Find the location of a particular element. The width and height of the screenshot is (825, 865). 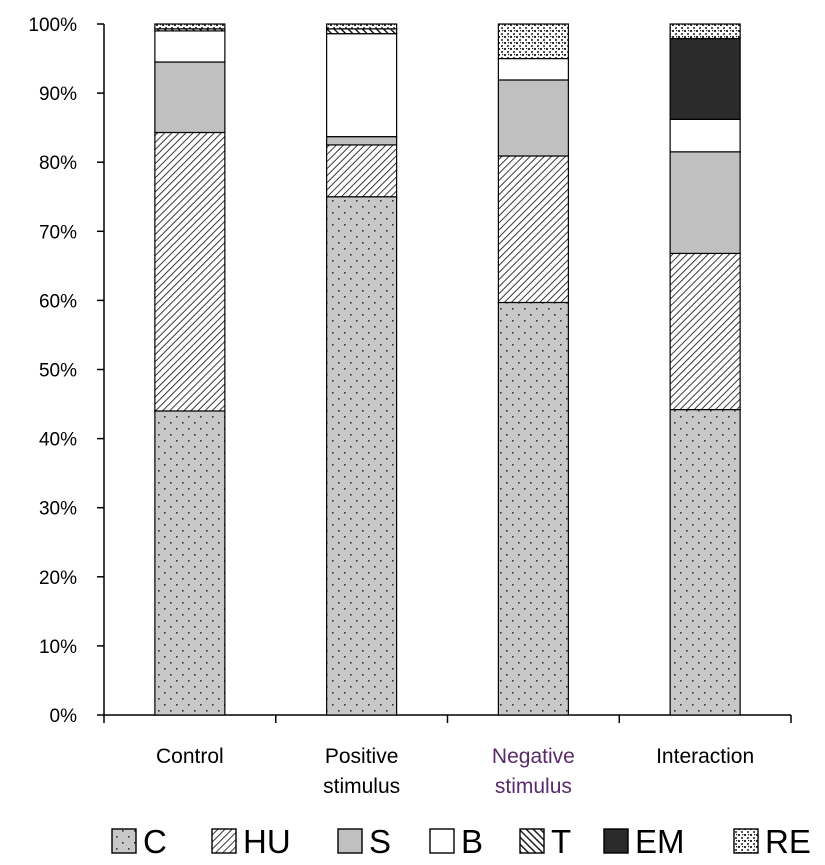

x-category-label: Control is located at coordinates (190, 756).